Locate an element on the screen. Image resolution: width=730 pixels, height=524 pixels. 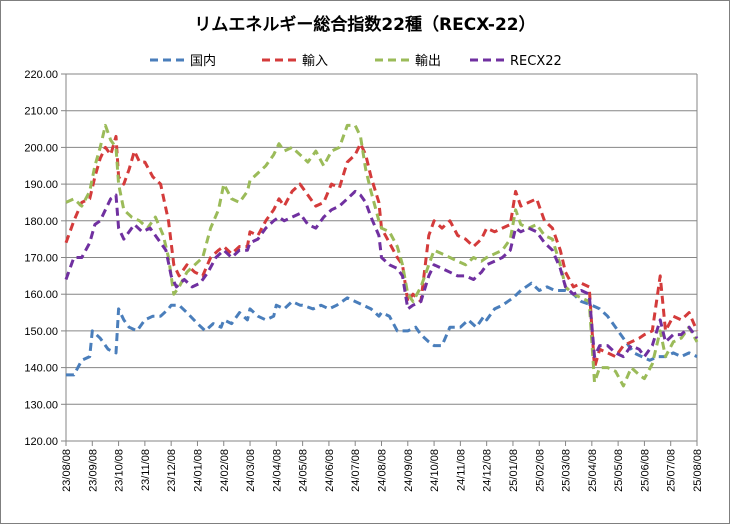
y-tick-label: 190.00 is located at coordinates (41, 185).